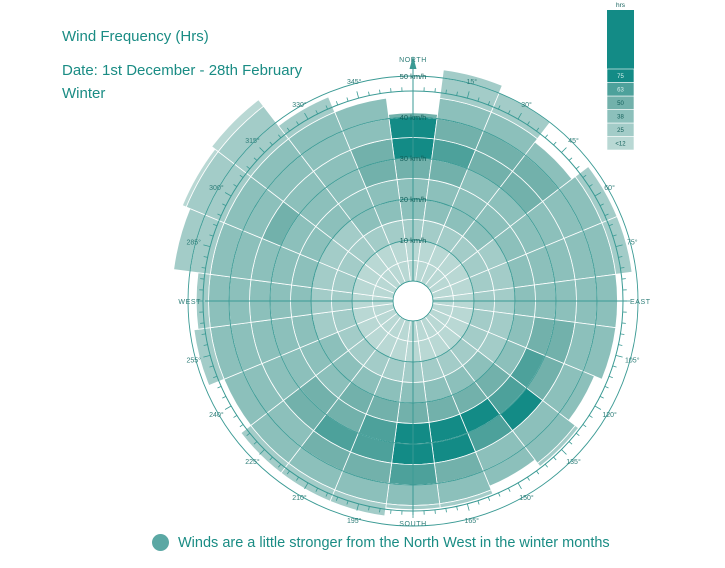 The width and height of the screenshot is (725, 568). What do you see at coordinates (471, 82) in the screenshot?
I see `direction-label: 15°` at bounding box center [471, 82].